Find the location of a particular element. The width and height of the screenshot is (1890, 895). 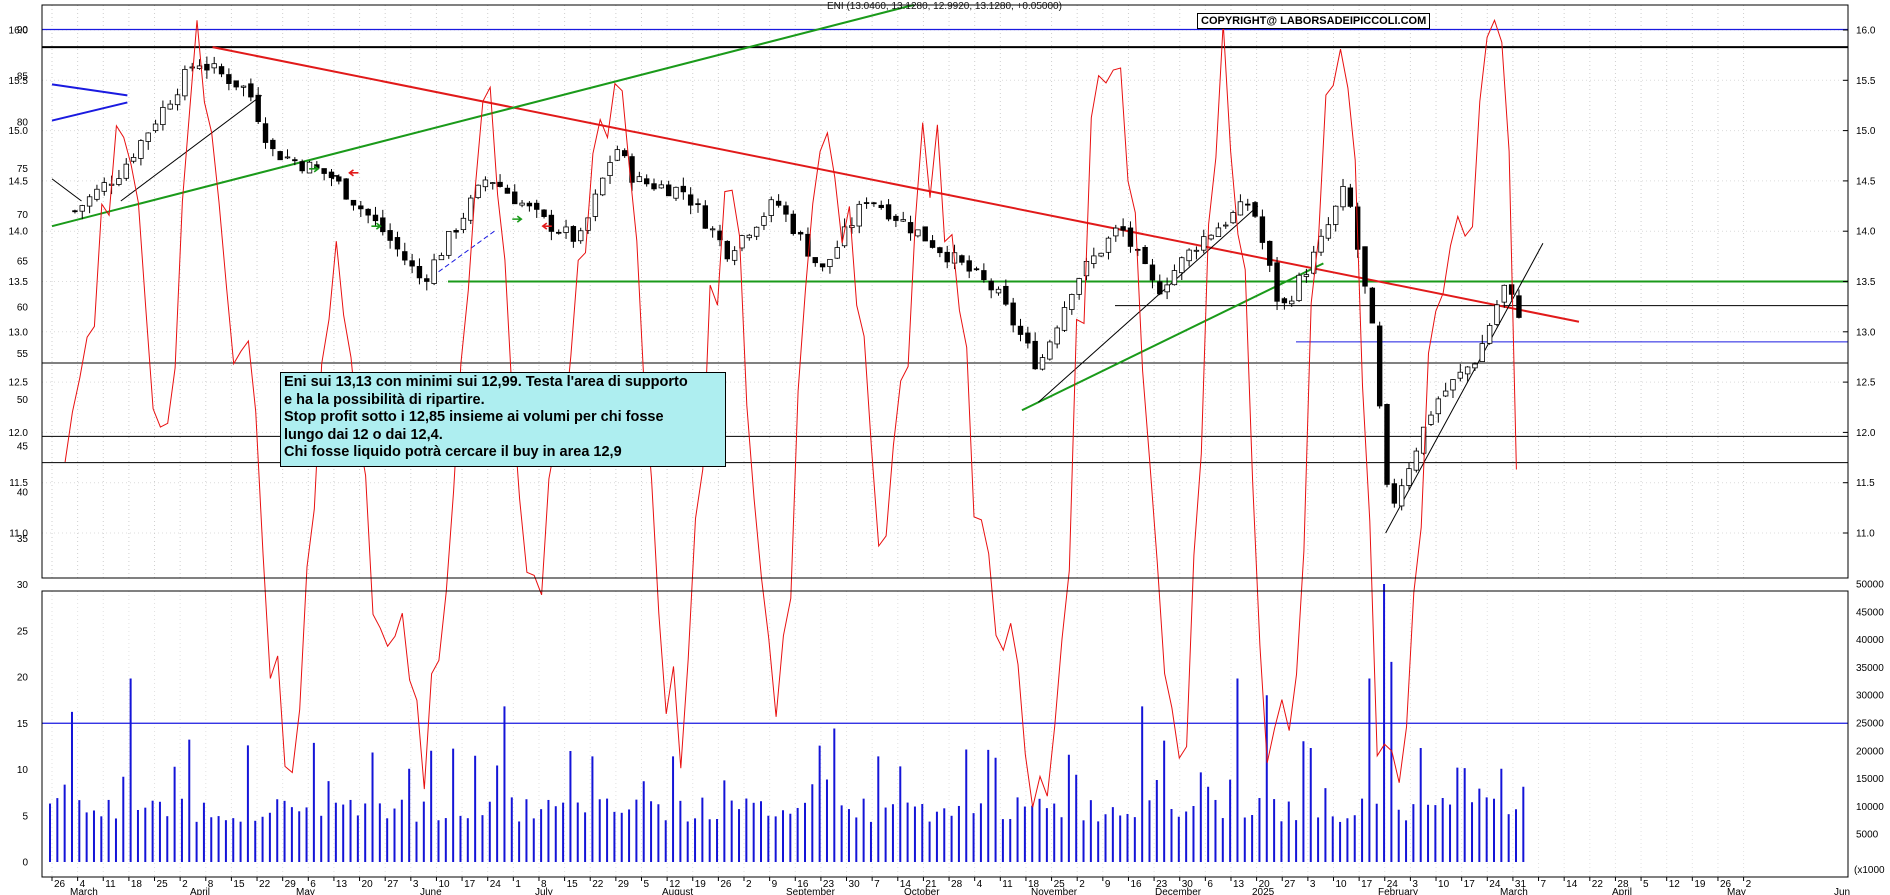

volume-tick: 45000 is located at coordinates (1870, 612).